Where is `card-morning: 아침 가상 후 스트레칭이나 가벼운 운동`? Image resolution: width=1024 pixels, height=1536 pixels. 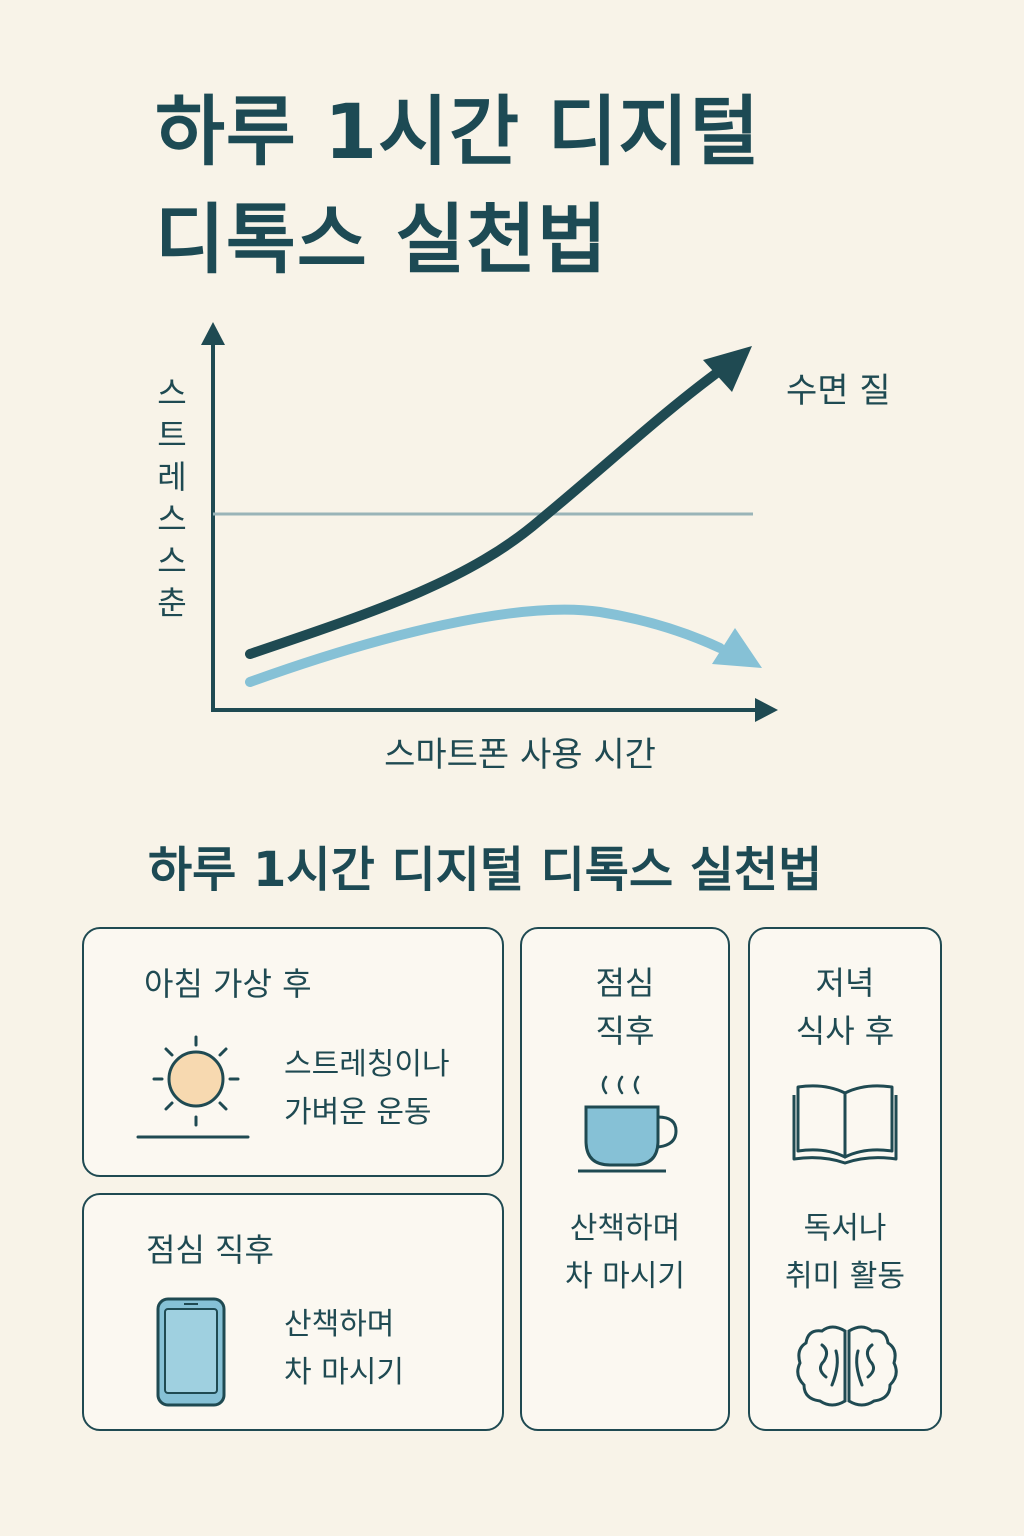
card-morning: 아침 가상 후 스트레칭이나 가벼운 운동 is located at coordinates (293, 1052).